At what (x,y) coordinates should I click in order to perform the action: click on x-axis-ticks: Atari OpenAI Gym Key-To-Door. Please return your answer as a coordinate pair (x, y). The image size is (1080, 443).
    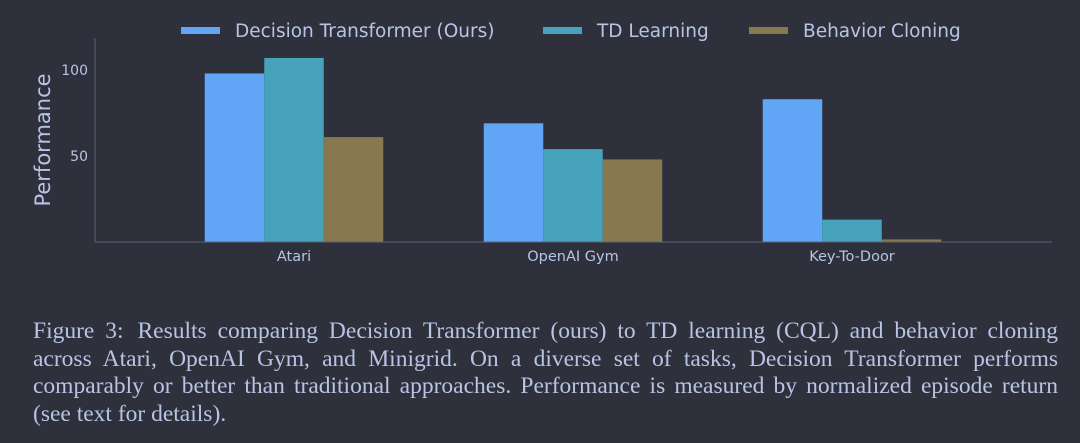
    Looking at the image, I should click on (586, 257).